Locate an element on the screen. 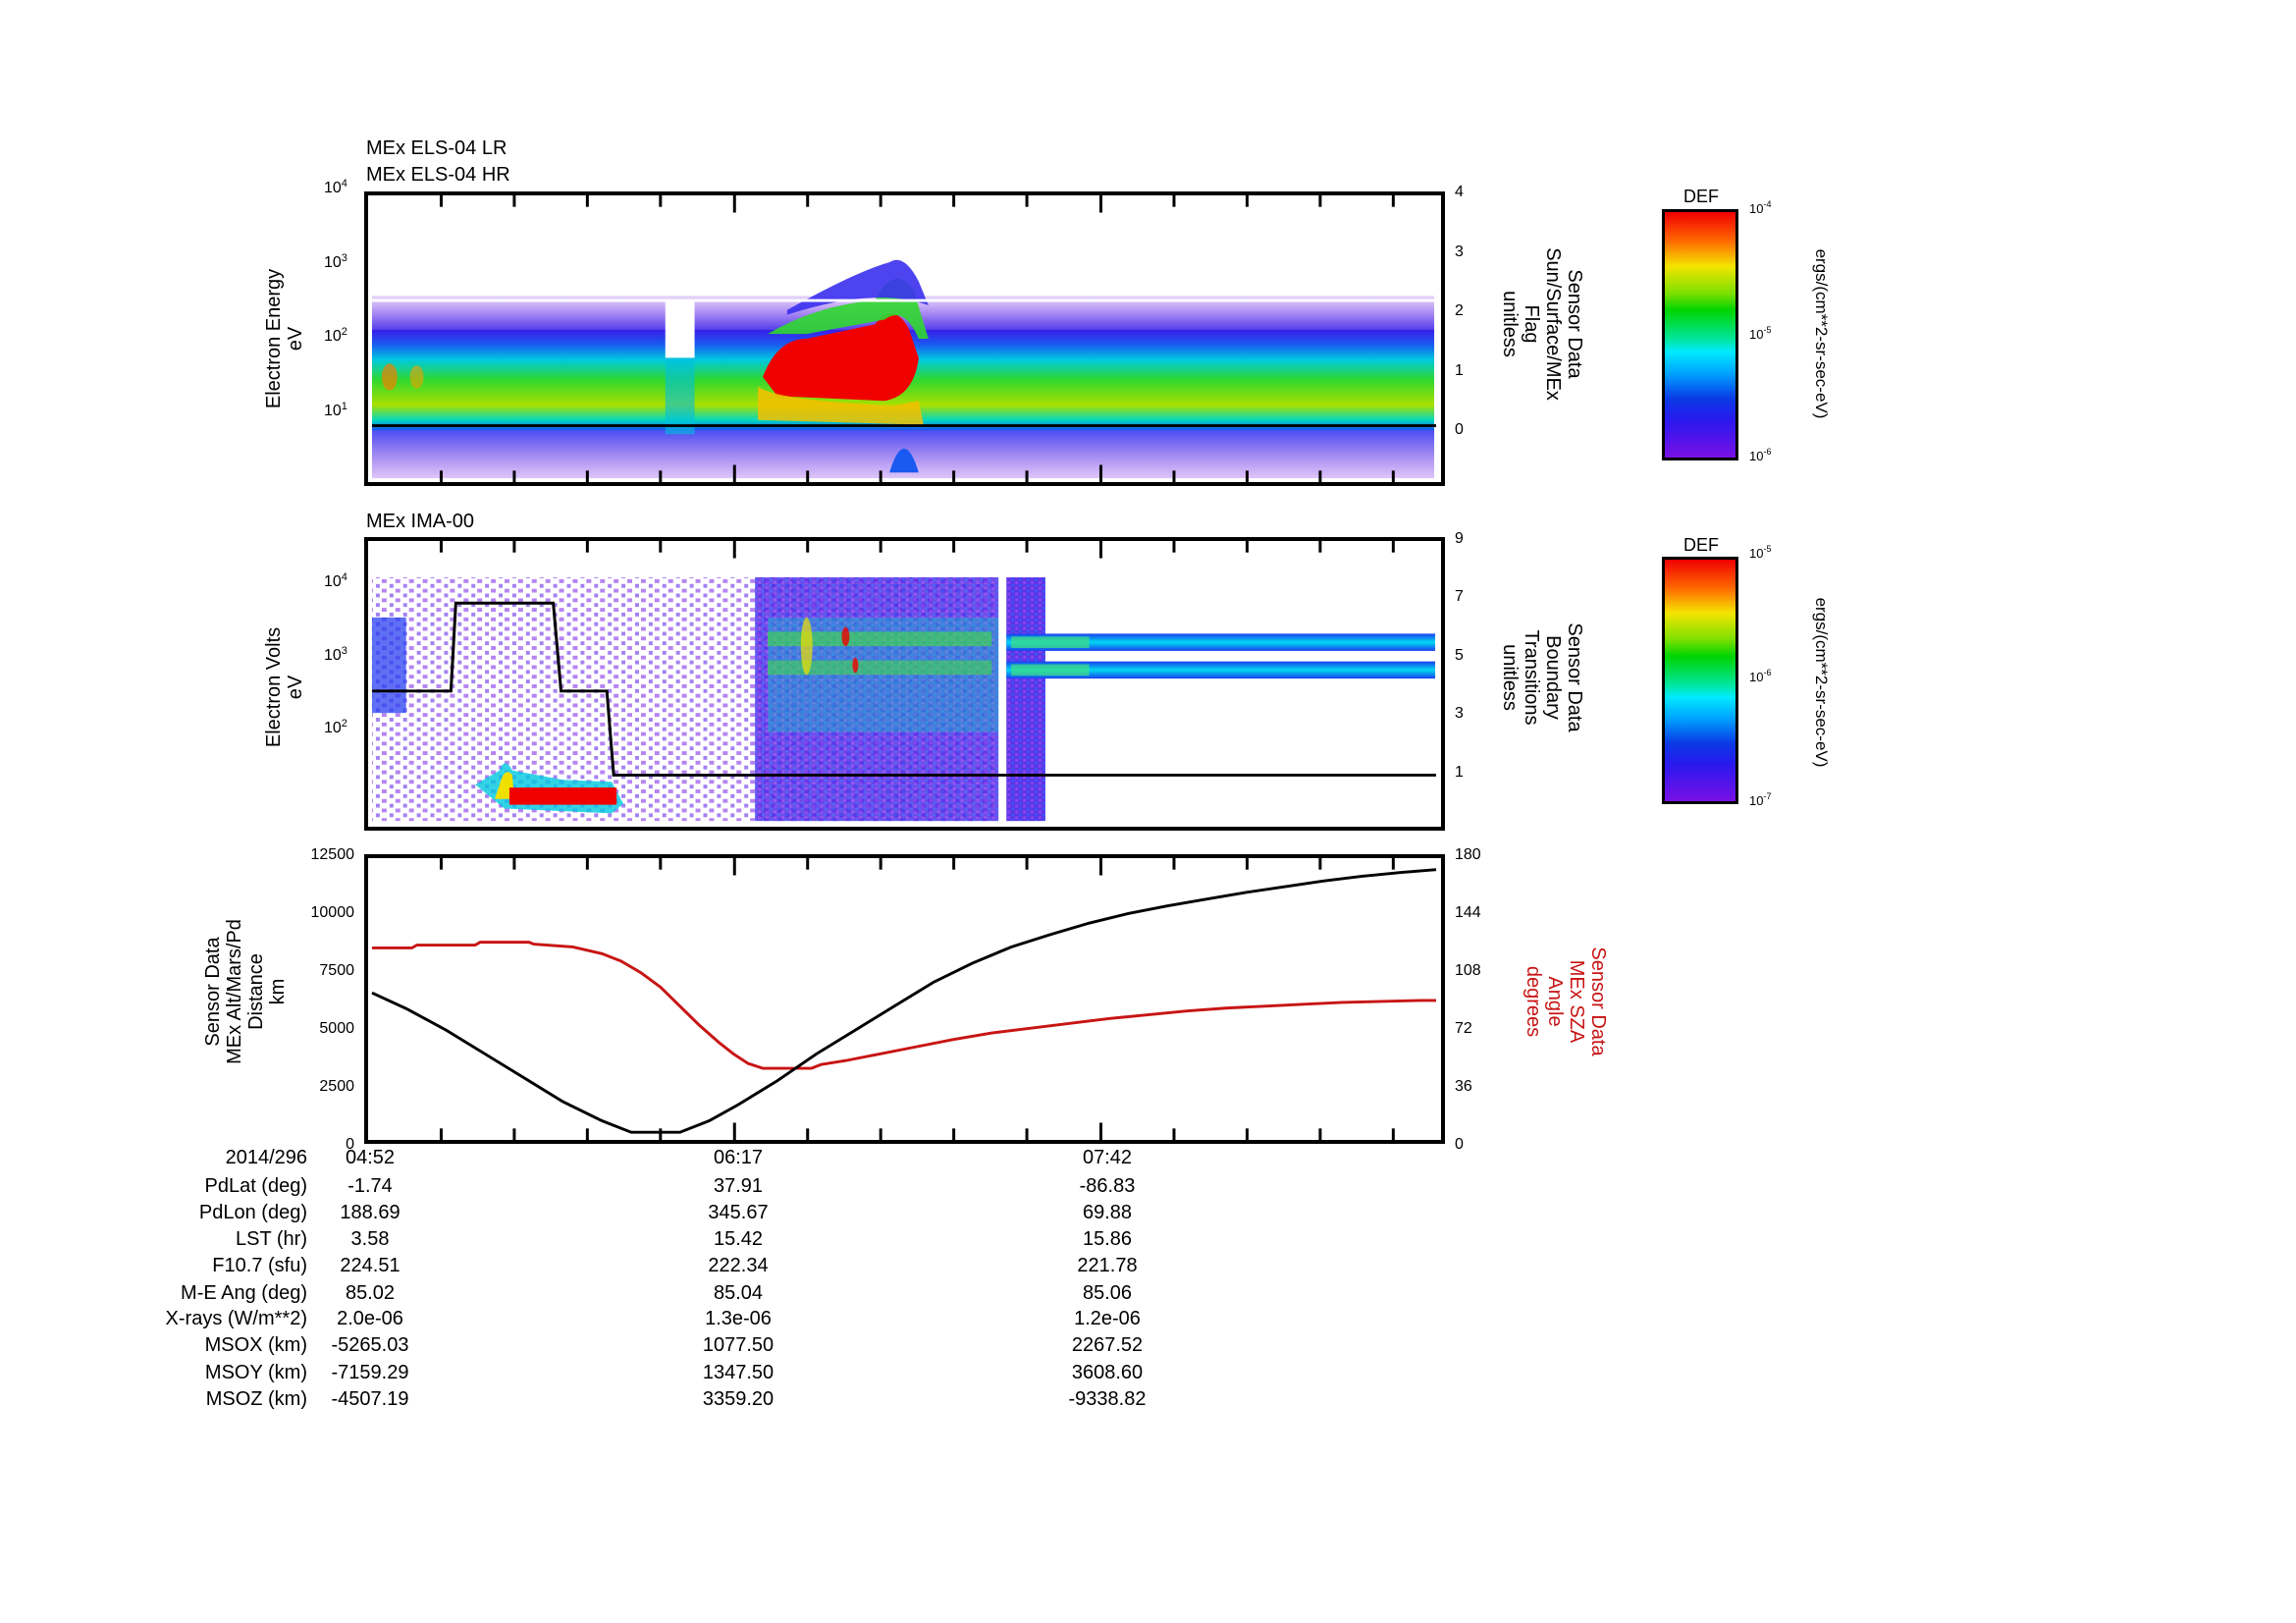 The image size is (2296, 1623). ephemeris-row: PdLon (deg) 188.69 345.67 69.88 is located at coordinates (1148, 1215).